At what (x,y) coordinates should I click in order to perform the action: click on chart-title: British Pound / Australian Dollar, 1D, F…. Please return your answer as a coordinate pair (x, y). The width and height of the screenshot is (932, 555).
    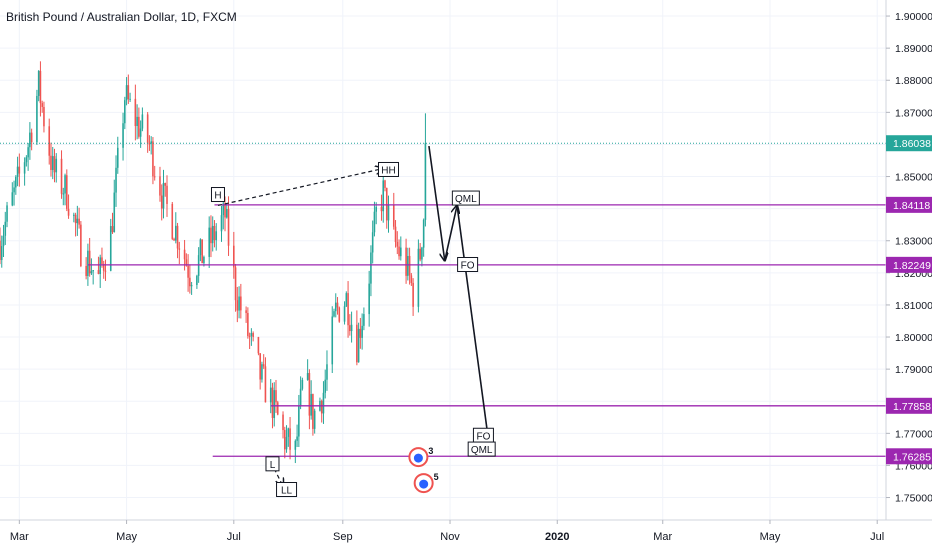
    Looking at the image, I should click on (121, 17).